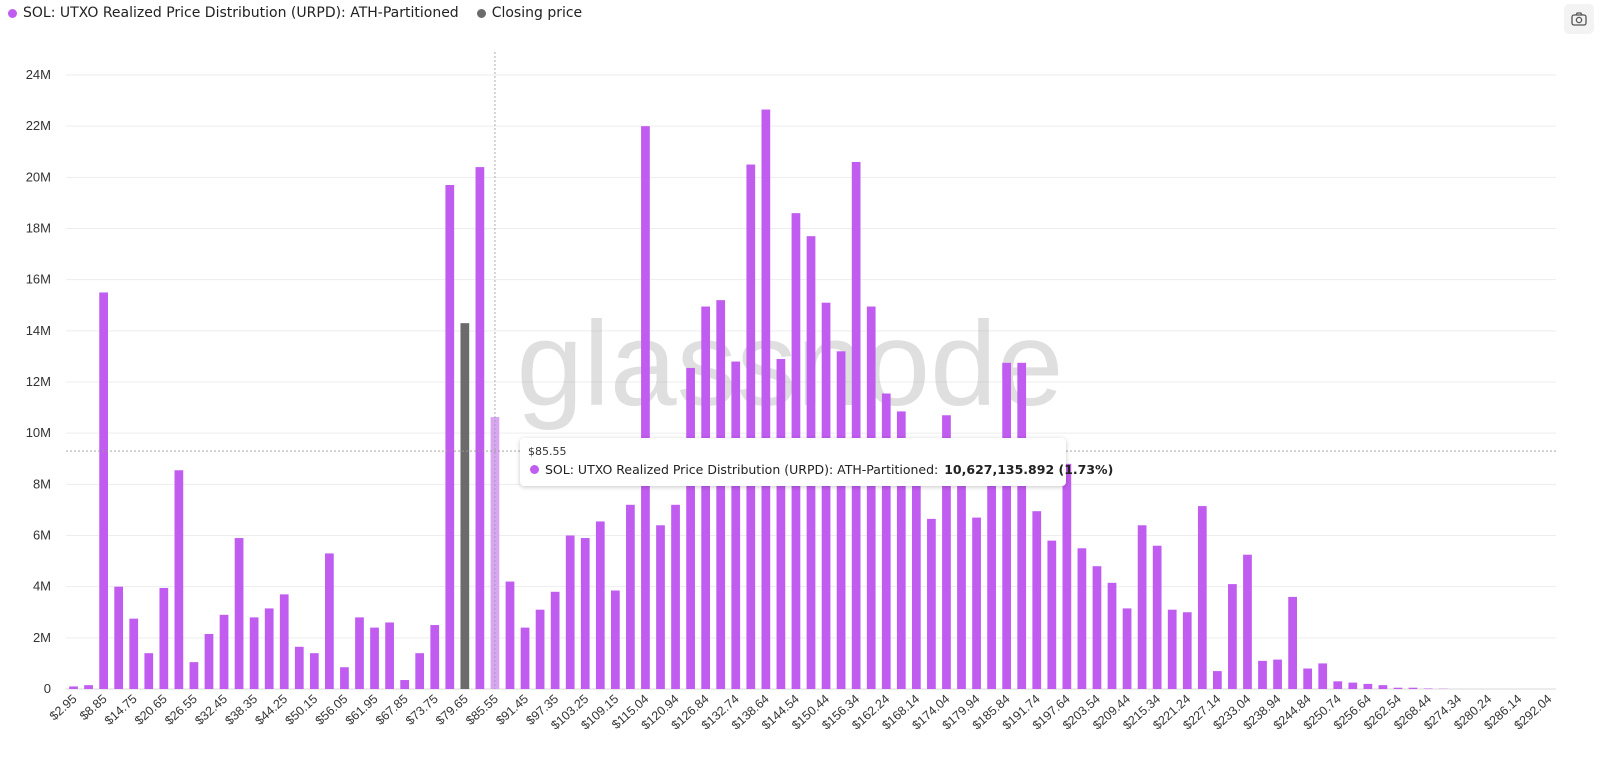 Image resolution: width=1600 pixels, height=773 pixels. I want to click on y-axis-labels: 0 2M 4M 6M 8M 10M 12M 14M 16M 18M 20M 22M 24M, so click(38, 381).